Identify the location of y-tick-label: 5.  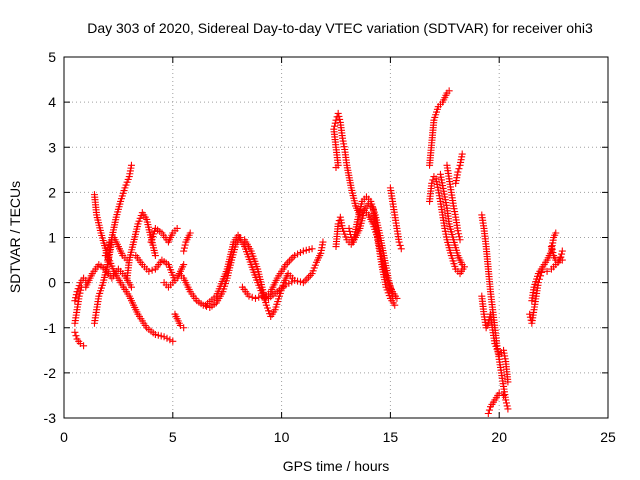
(52, 57).